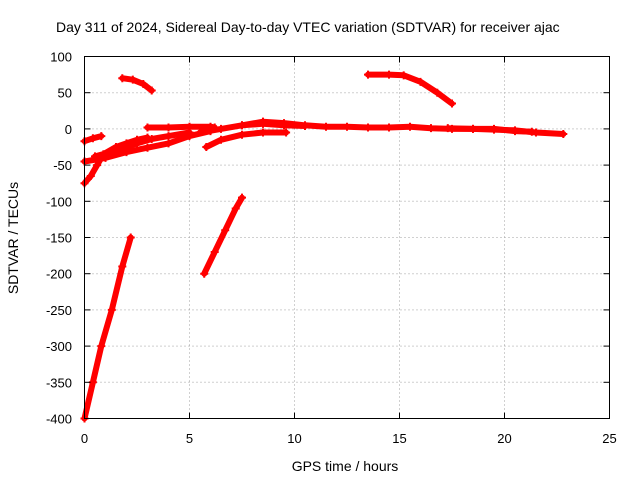 This screenshot has width=640, height=480. Describe the element at coordinates (59, 201) in the screenshot. I see `y-tick-label: -100` at that location.